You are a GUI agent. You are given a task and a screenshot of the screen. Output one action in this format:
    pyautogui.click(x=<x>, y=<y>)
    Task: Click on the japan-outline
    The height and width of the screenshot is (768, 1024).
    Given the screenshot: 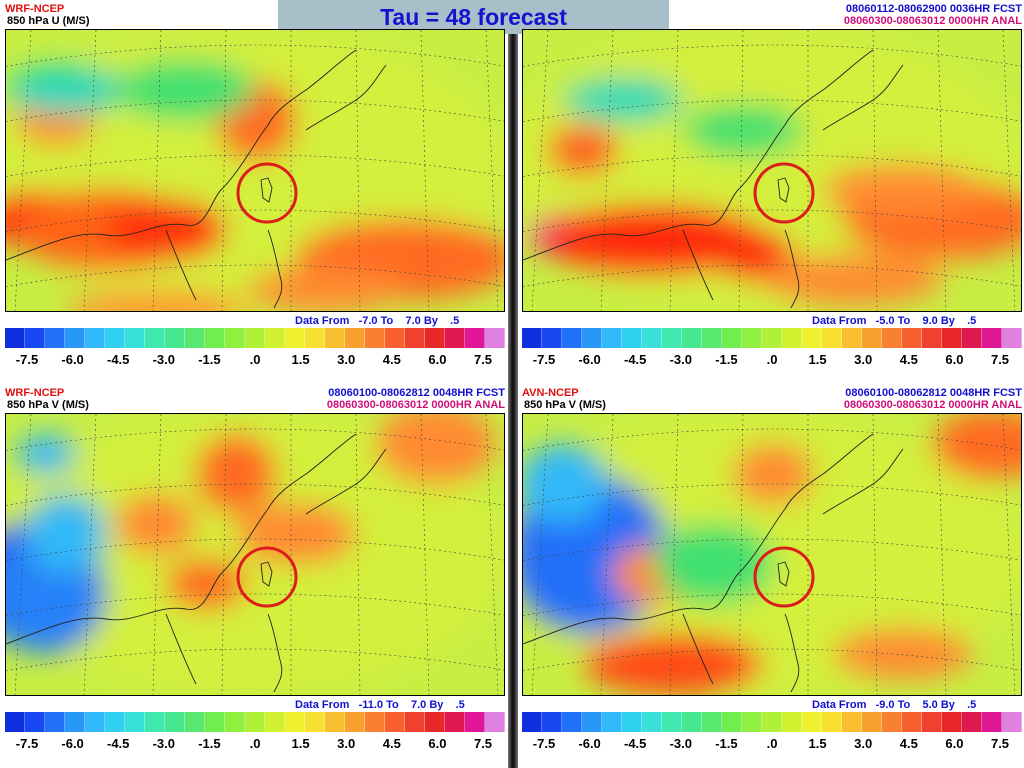 What is the action you would take?
    pyautogui.click(x=346, y=481)
    